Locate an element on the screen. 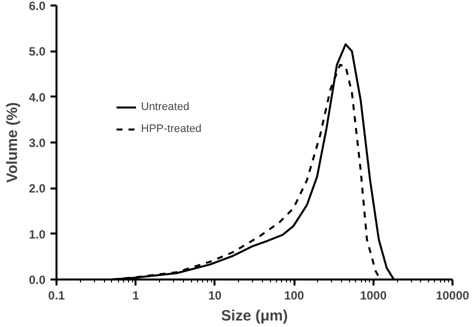  x-tick-label: 100 is located at coordinates (294, 295).